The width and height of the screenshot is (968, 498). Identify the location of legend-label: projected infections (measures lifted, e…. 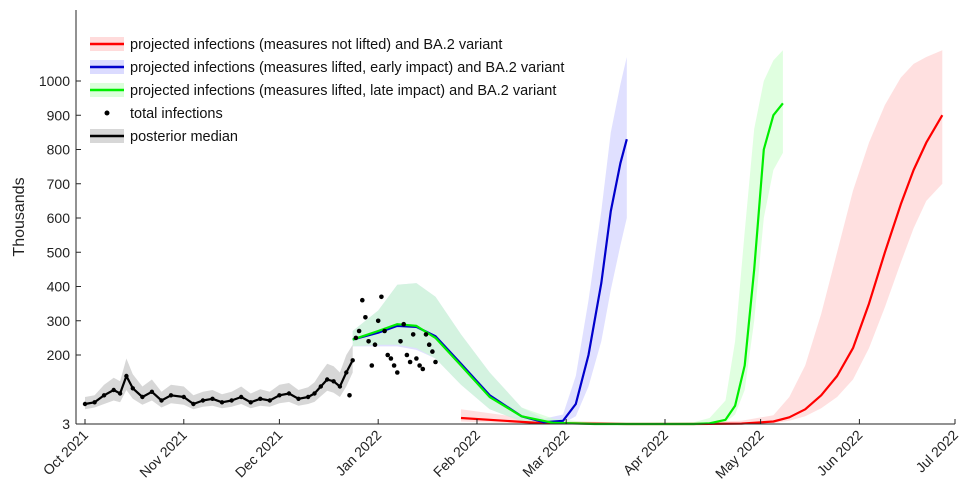
(347, 68).